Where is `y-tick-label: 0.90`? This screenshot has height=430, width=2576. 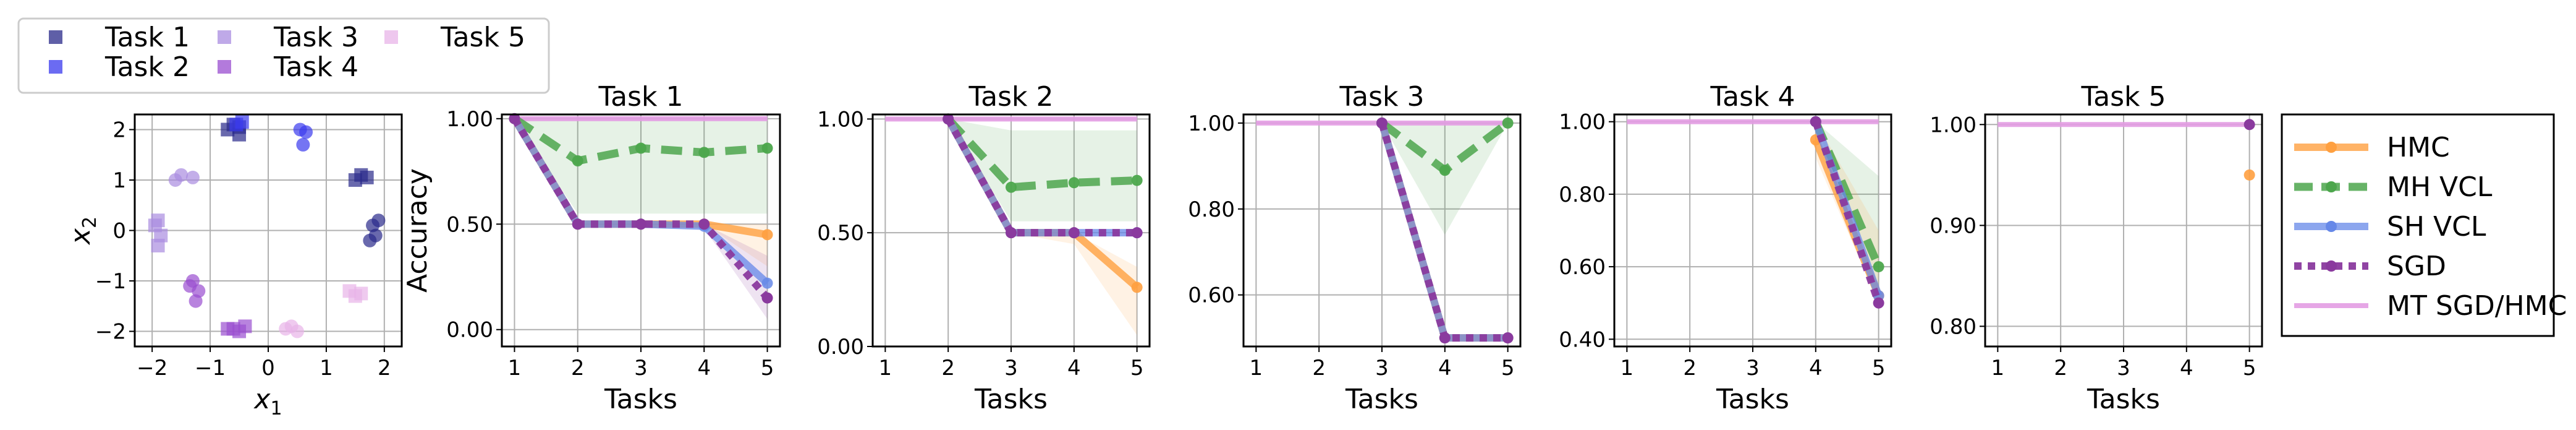 y-tick-label: 0.90 is located at coordinates (1953, 226).